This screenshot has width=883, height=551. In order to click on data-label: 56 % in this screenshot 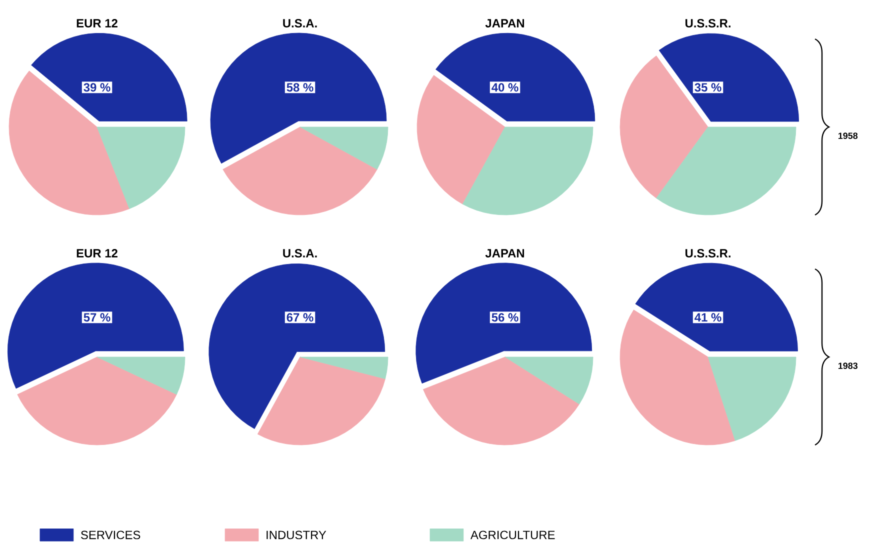, I will do `click(505, 317)`.